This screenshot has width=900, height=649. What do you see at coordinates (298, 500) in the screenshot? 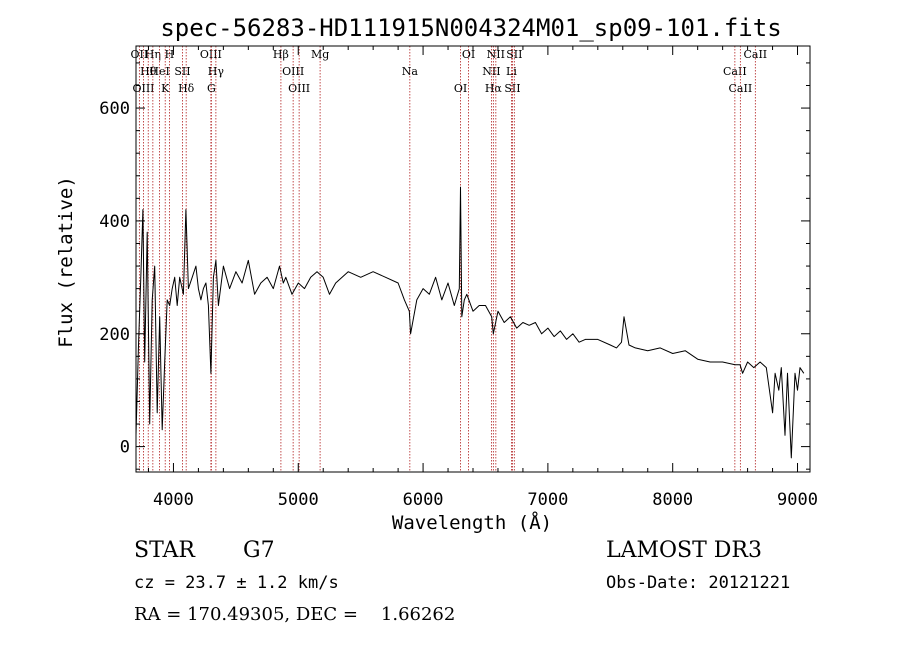
I see `x-tick-label: 5000` at bounding box center [298, 500].